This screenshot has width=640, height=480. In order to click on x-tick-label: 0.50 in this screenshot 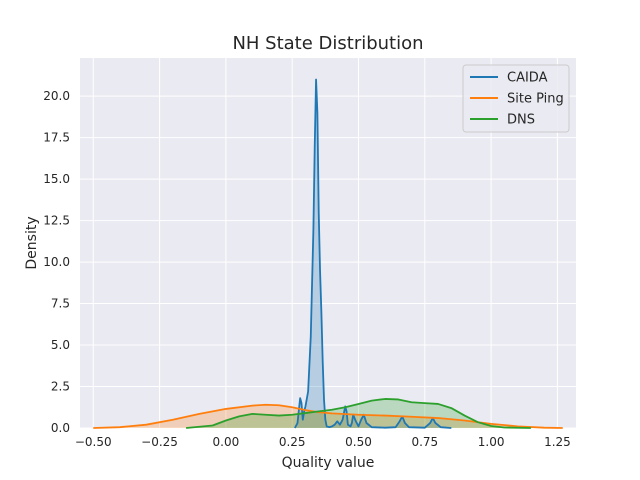, I will do `click(358, 442)`.